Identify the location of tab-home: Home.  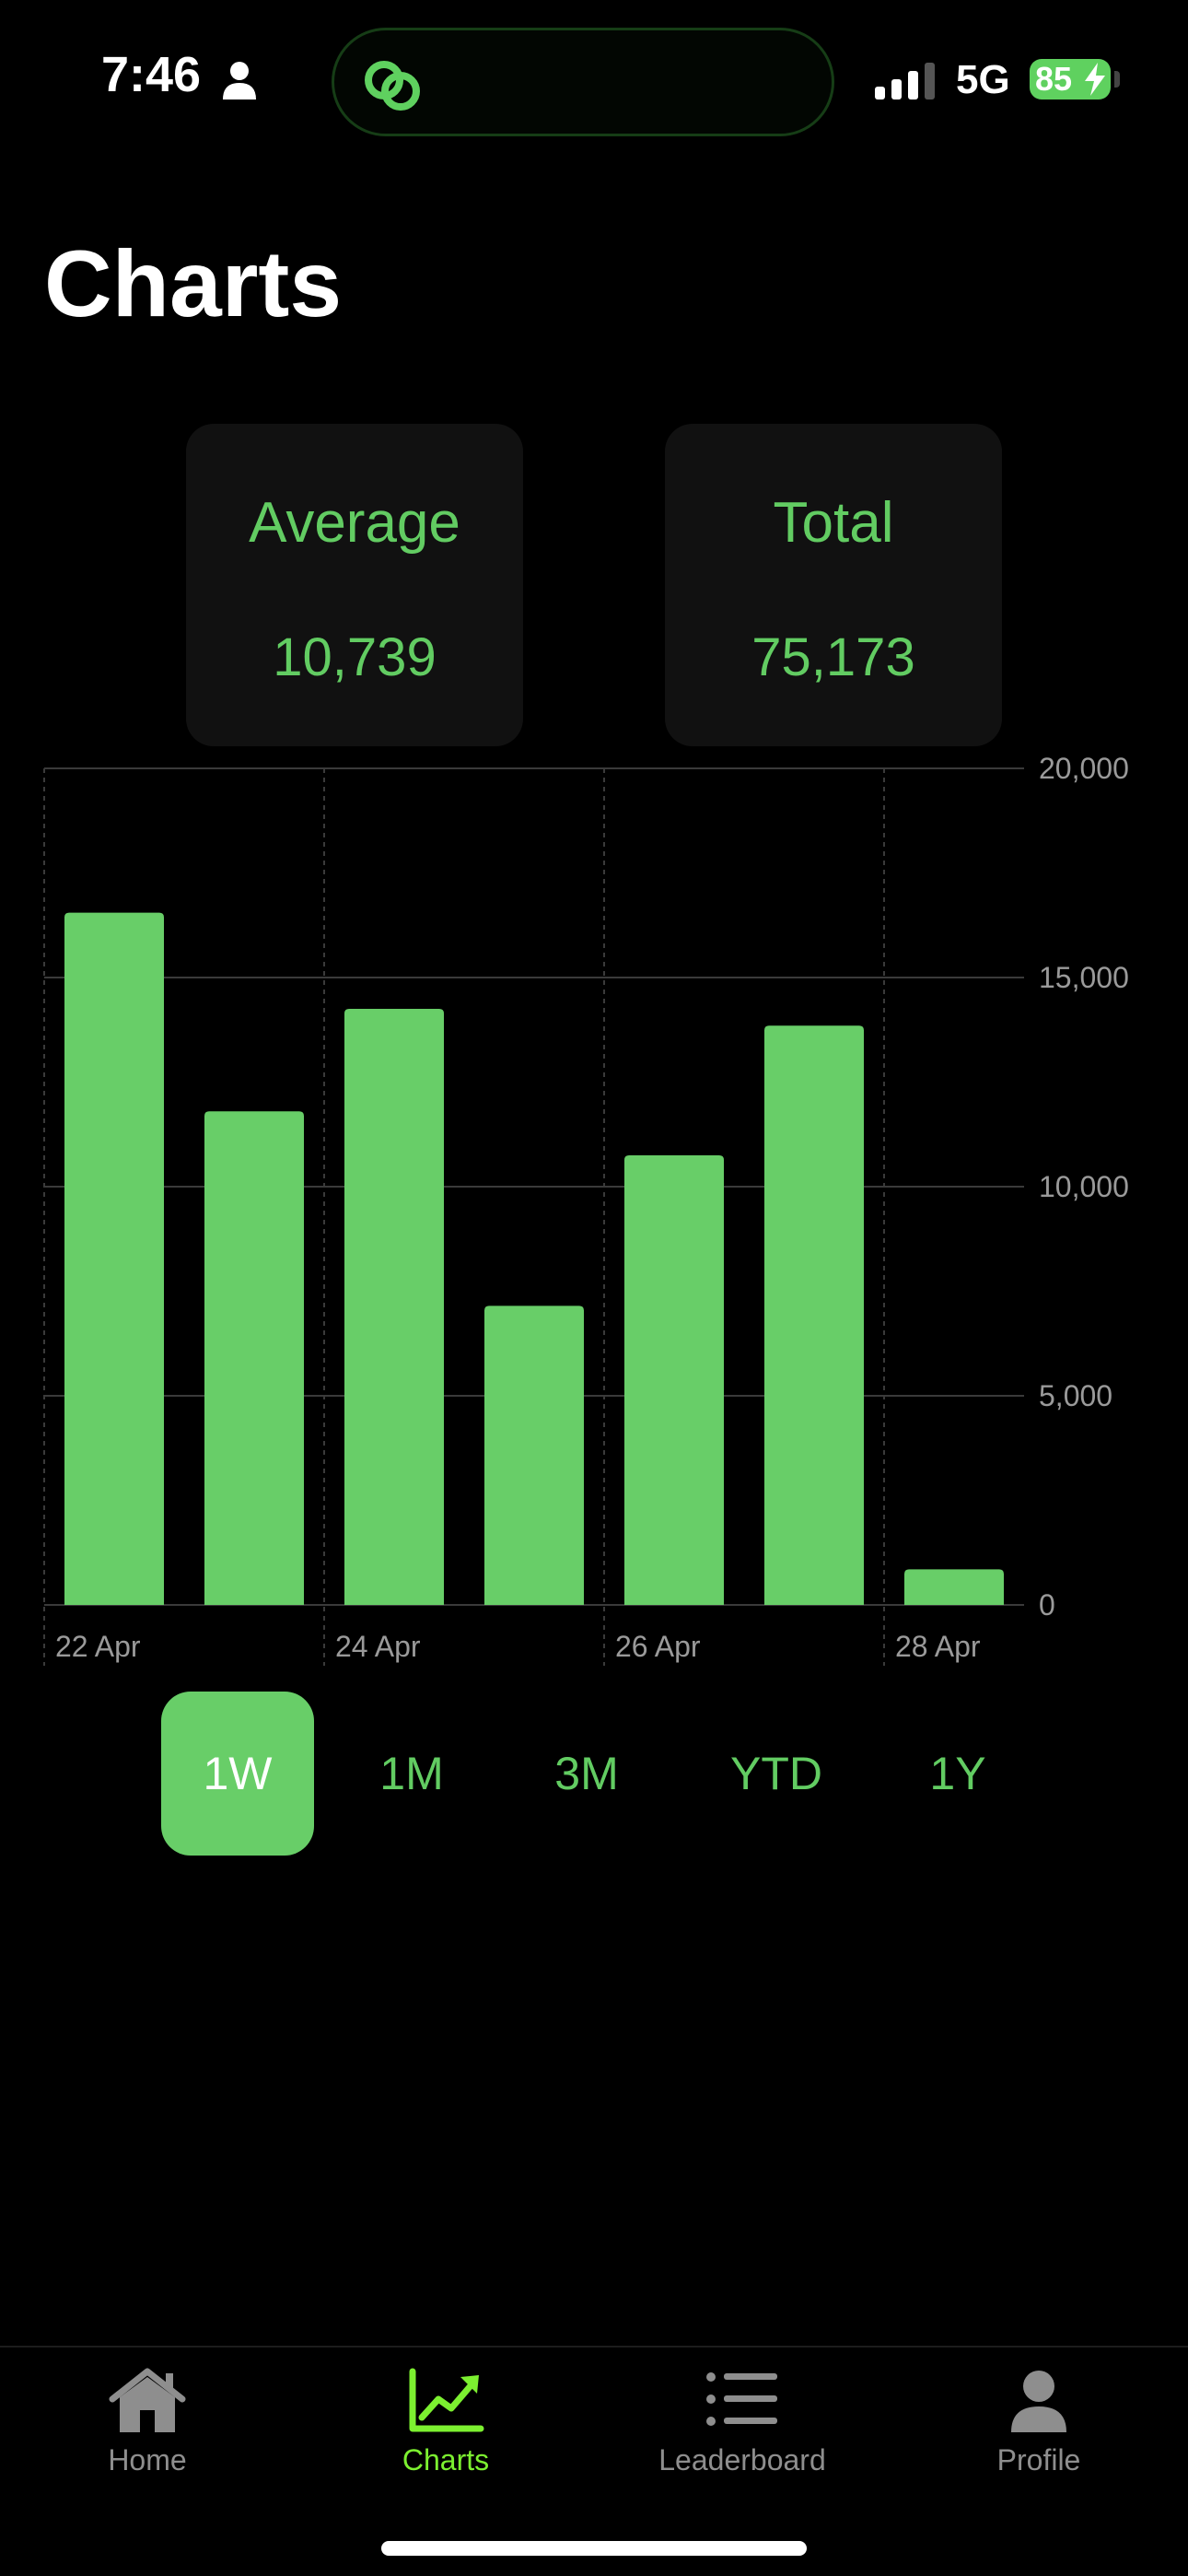
(147, 2422).